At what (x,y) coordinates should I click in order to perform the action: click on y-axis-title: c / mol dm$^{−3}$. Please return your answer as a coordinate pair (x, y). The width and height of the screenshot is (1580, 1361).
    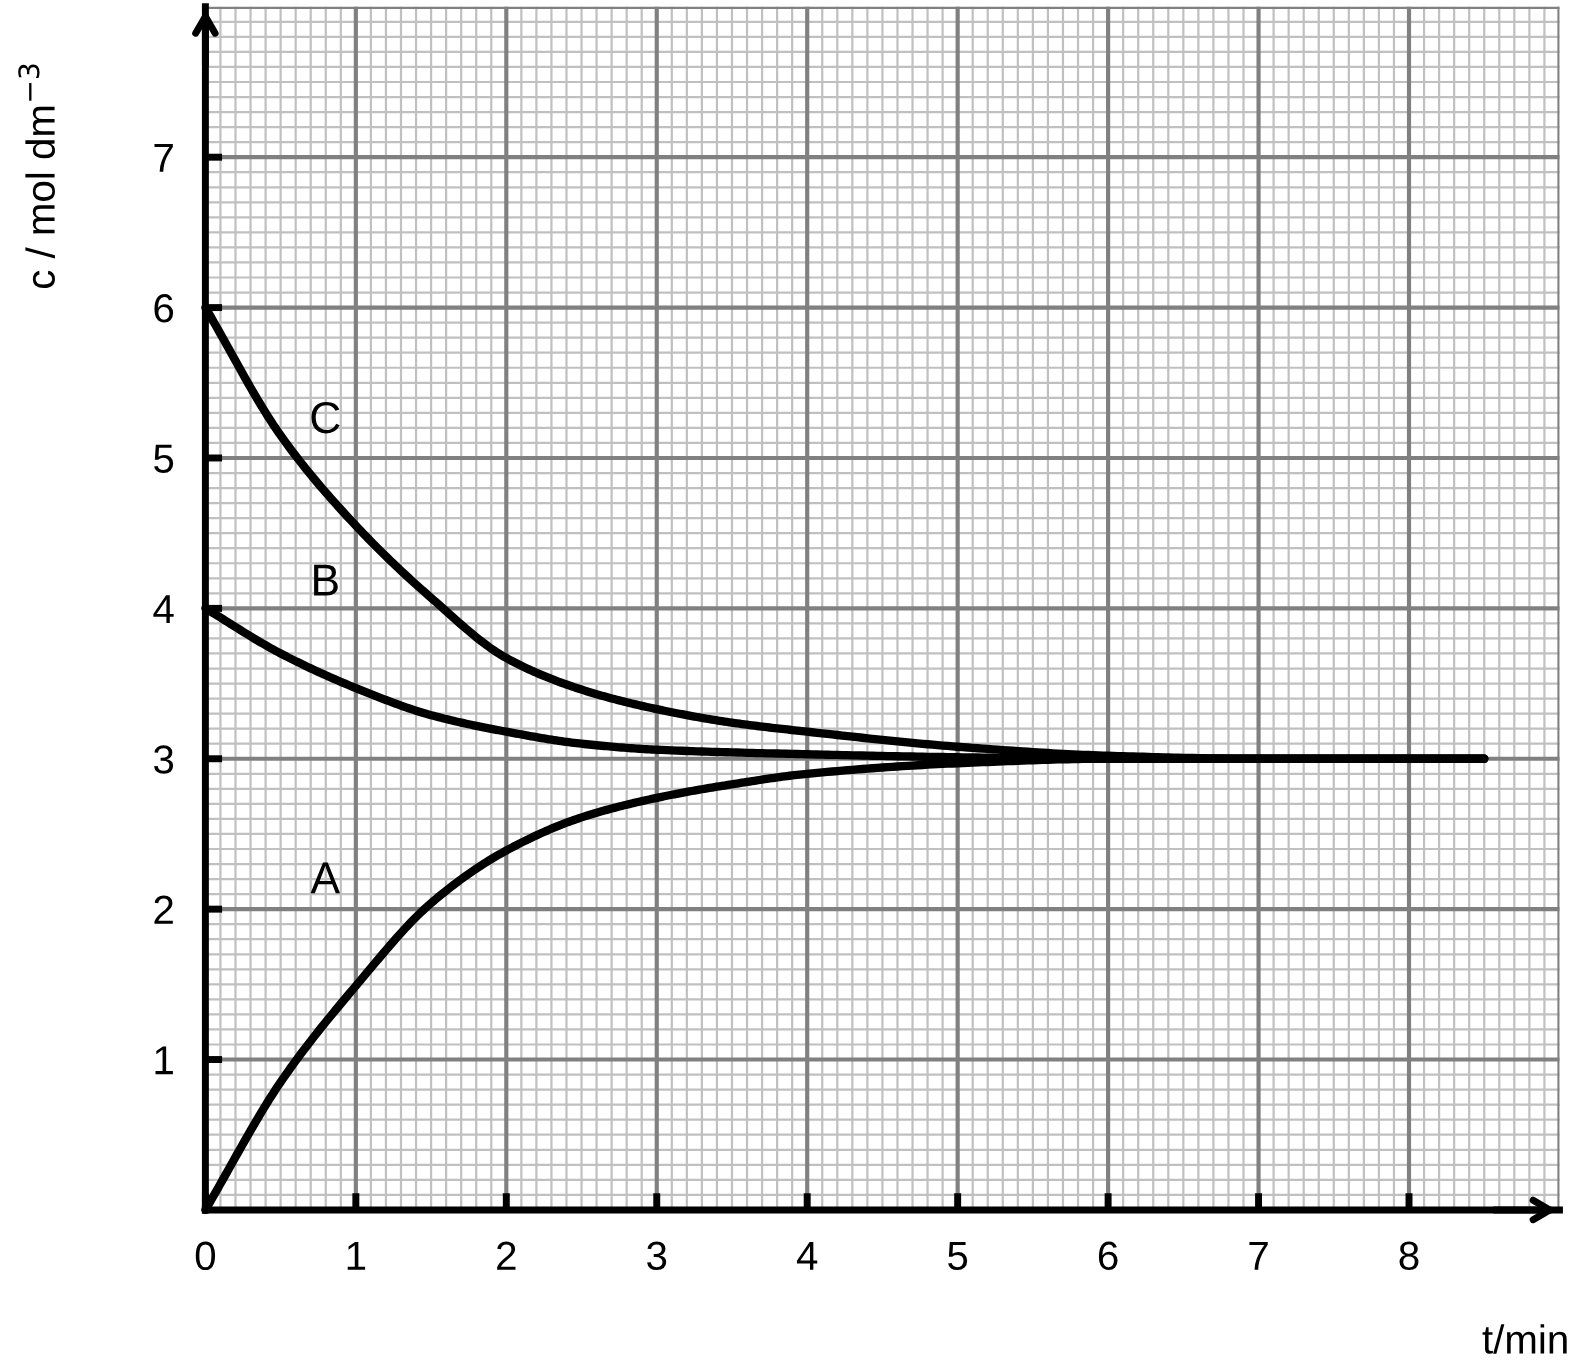
    Looking at the image, I should click on (36, 176).